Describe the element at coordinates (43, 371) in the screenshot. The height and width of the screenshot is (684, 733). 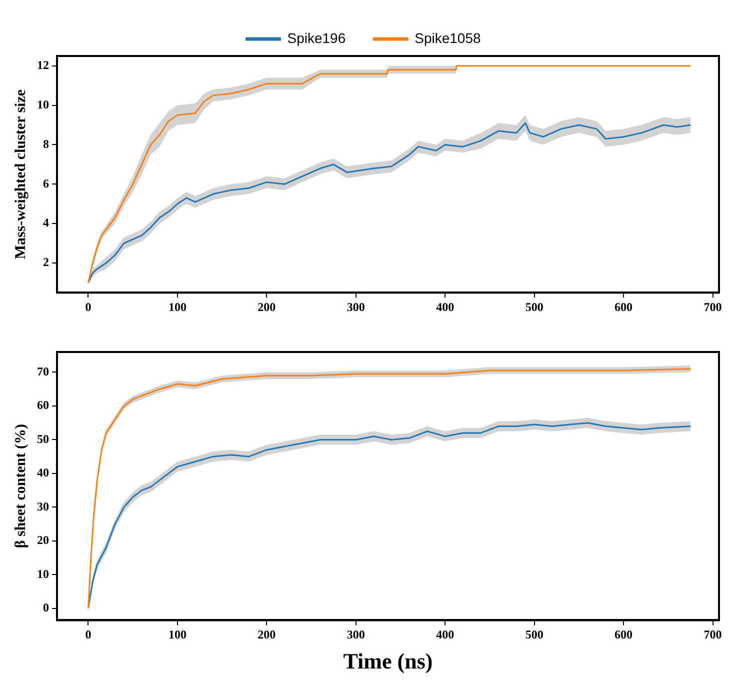
I see `y-tick-label: 70` at that location.